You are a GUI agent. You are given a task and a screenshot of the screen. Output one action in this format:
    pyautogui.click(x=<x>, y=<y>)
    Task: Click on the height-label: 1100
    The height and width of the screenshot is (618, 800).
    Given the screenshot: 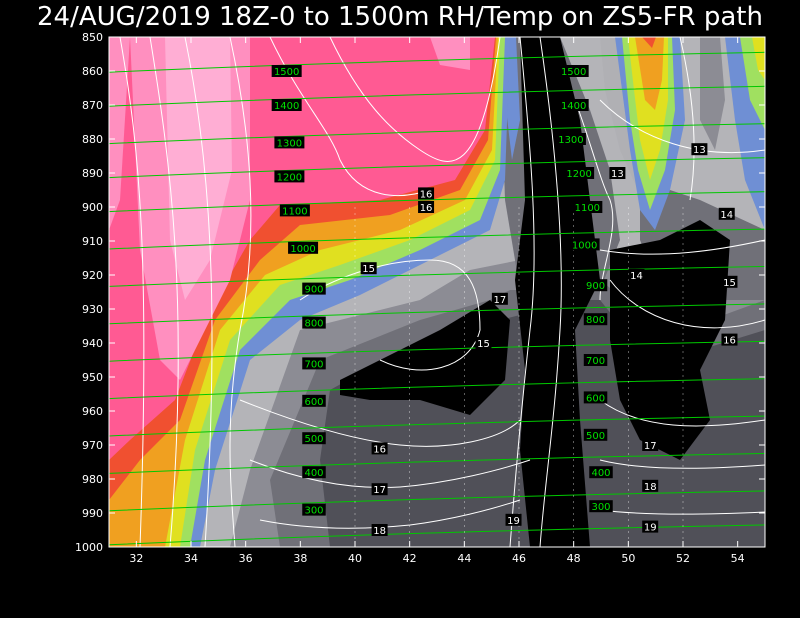 What is the action you would take?
    pyautogui.click(x=587, y=208)
    